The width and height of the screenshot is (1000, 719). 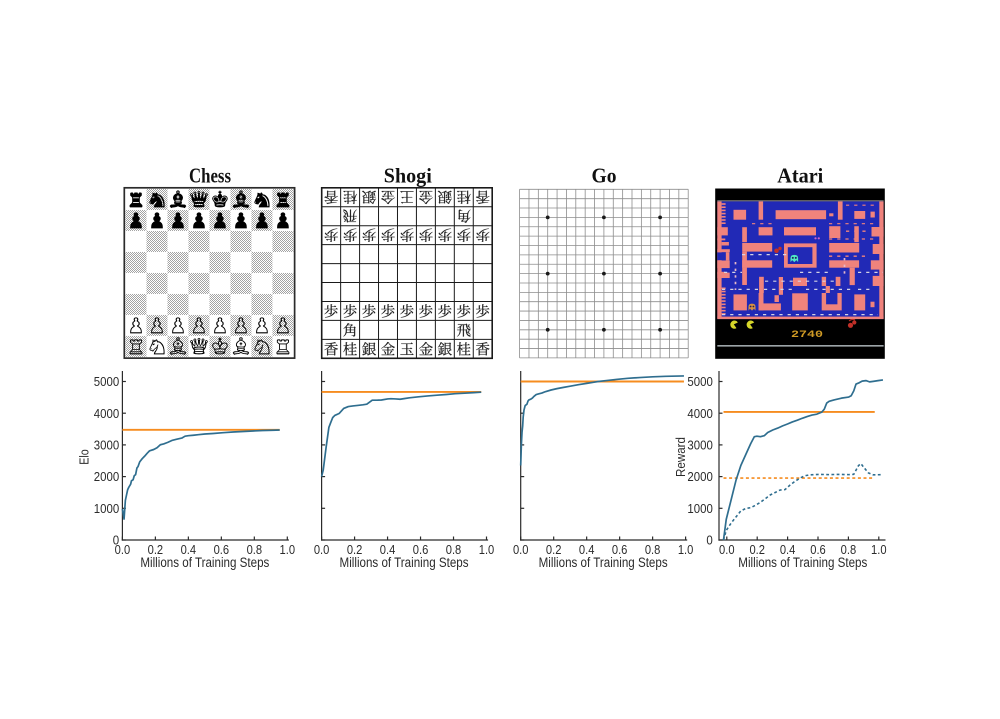 I want to click on svg-text: Atari, so click(x=800, y=176).